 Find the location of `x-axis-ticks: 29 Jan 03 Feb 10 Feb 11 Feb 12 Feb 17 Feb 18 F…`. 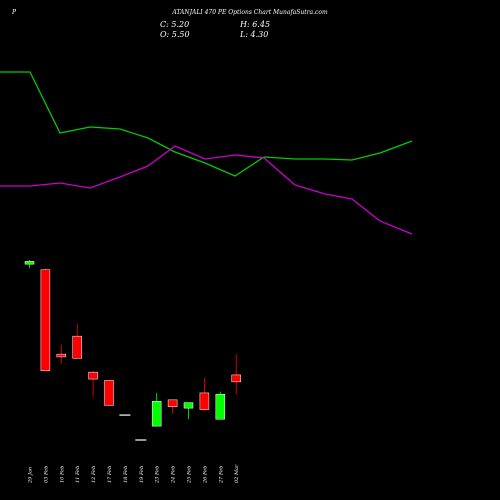

x-axis-ticks: 29 Jan 03 Feb 10 Feb 11 Feb 12 Feb 17 Feb 18 F… is located at coordinates (134, 474).